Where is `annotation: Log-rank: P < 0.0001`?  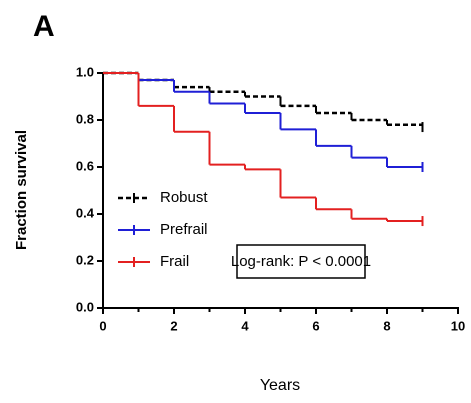
annotation: Log-rank: P < 0.0001 is located at coordinates (301, 261).